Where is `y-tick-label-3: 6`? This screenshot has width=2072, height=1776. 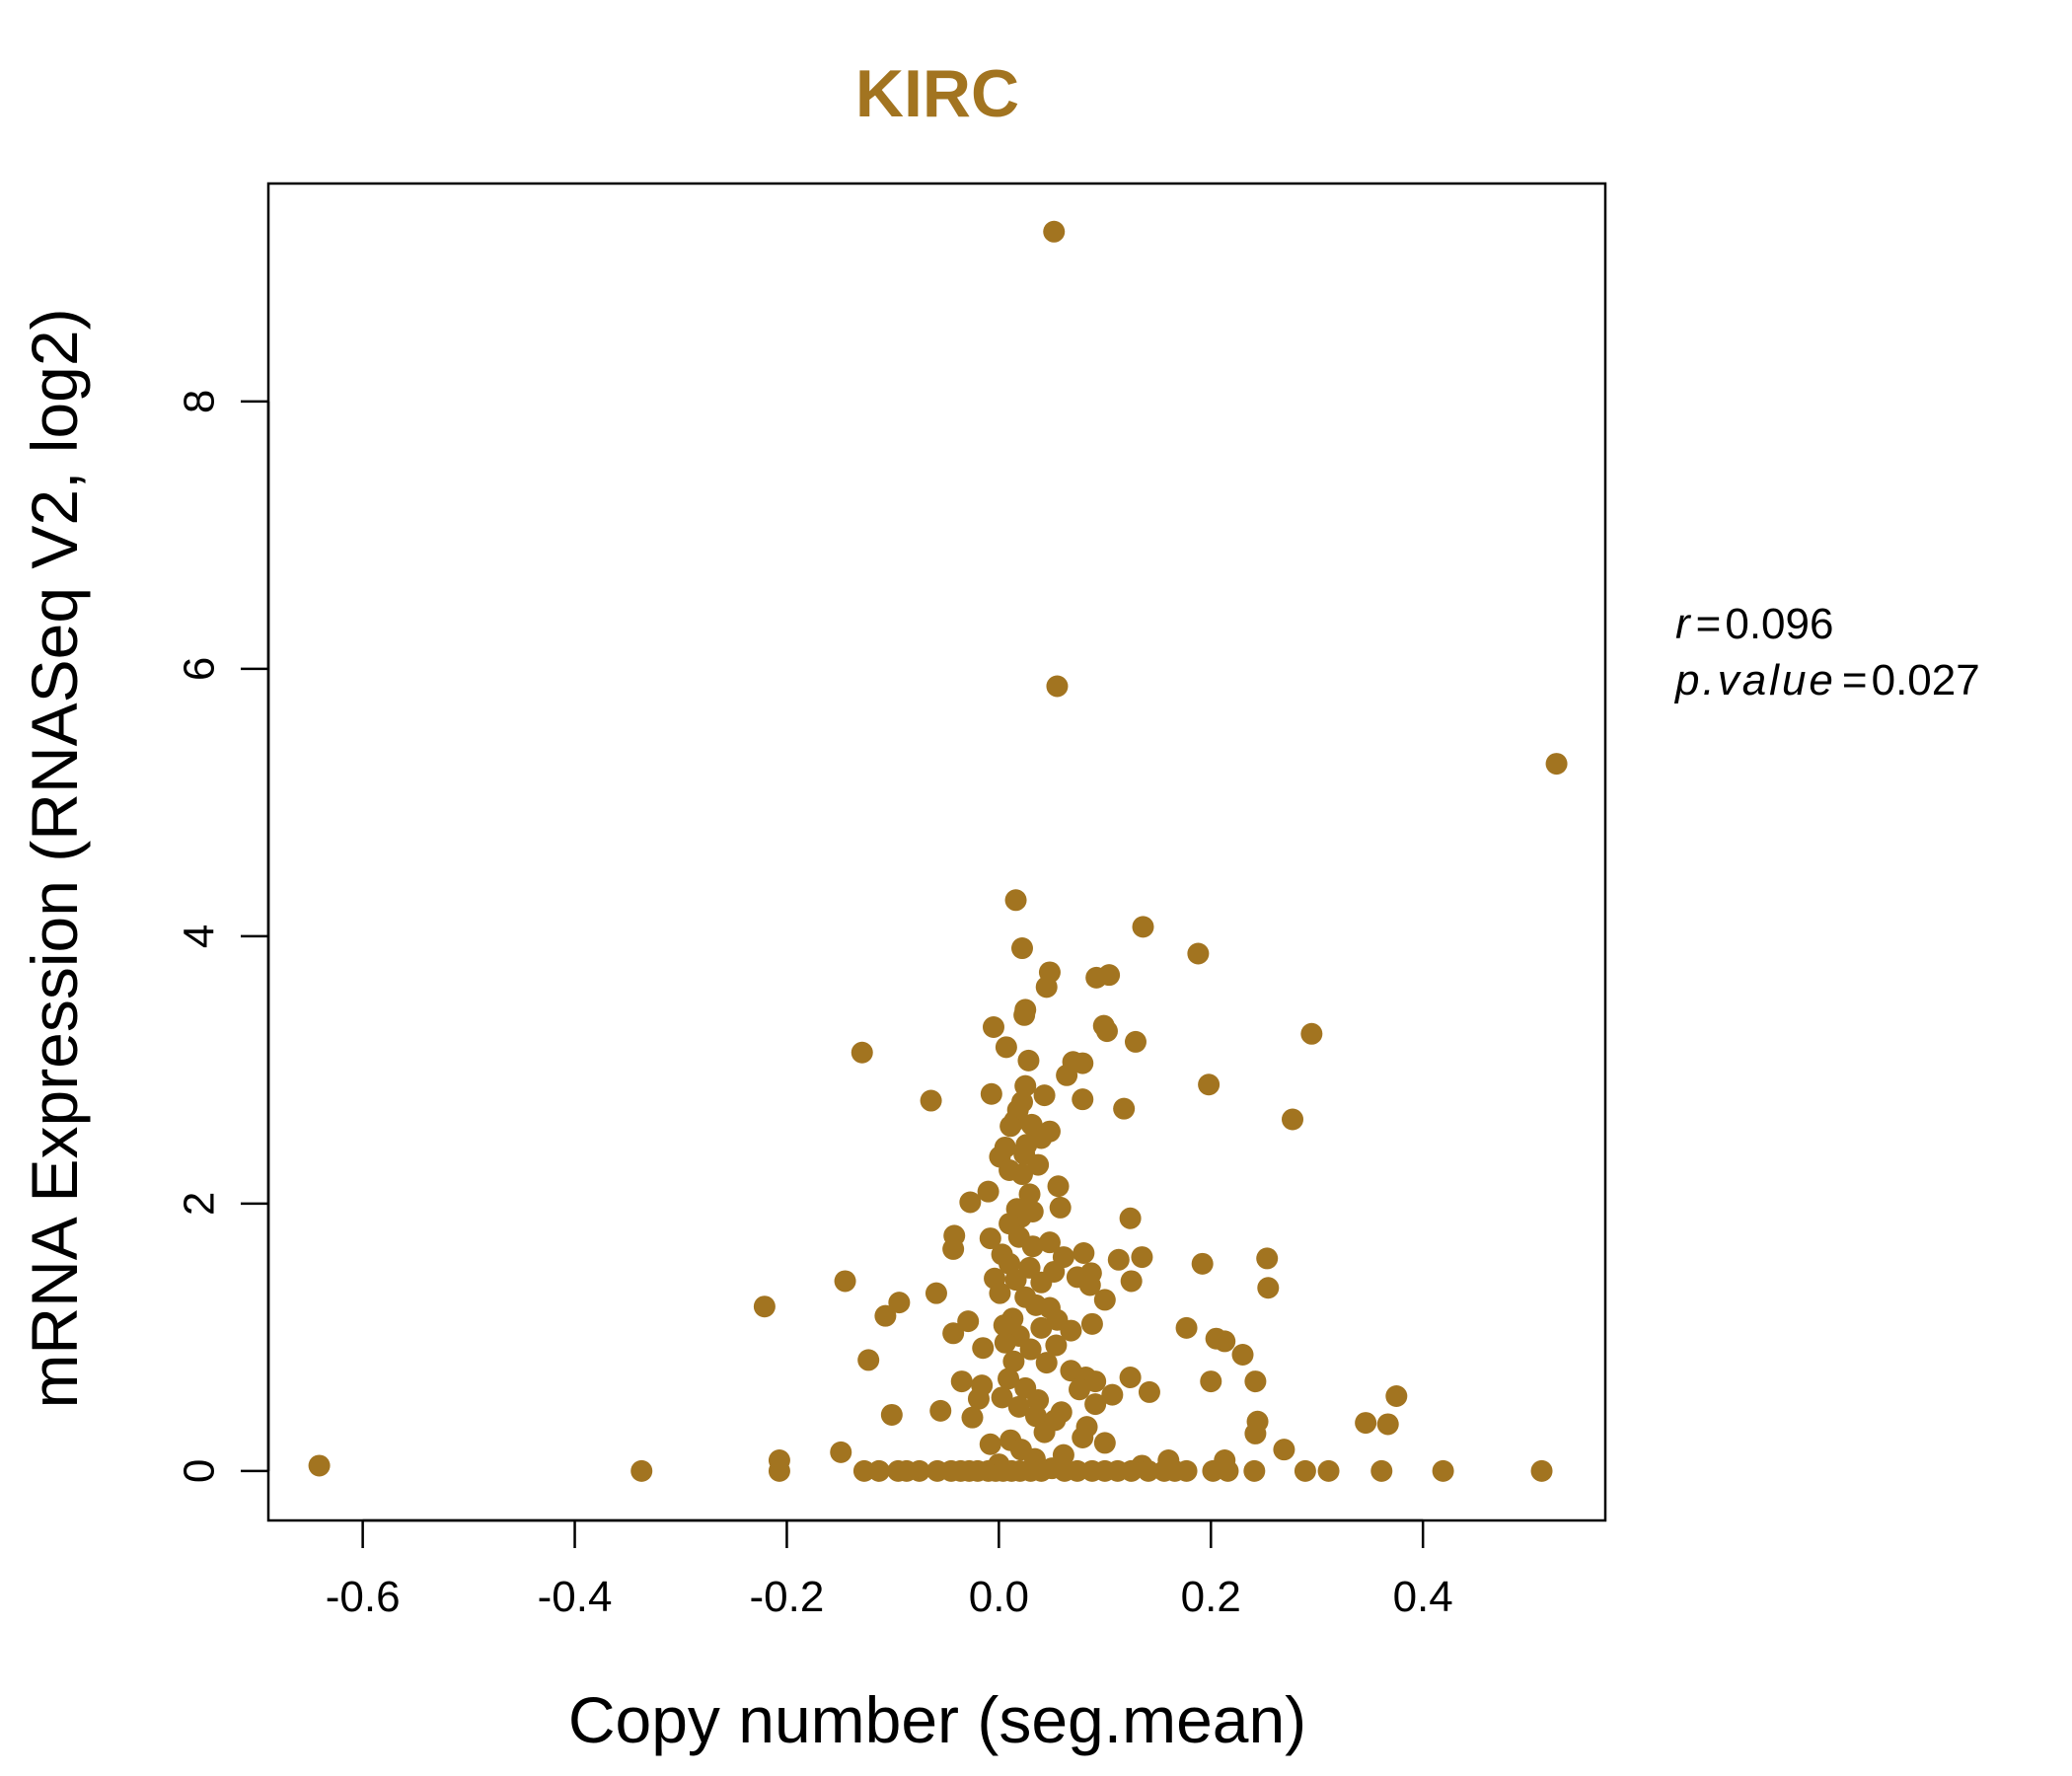 y-tick-label-3: 6 is located at coordinates (200, 669).